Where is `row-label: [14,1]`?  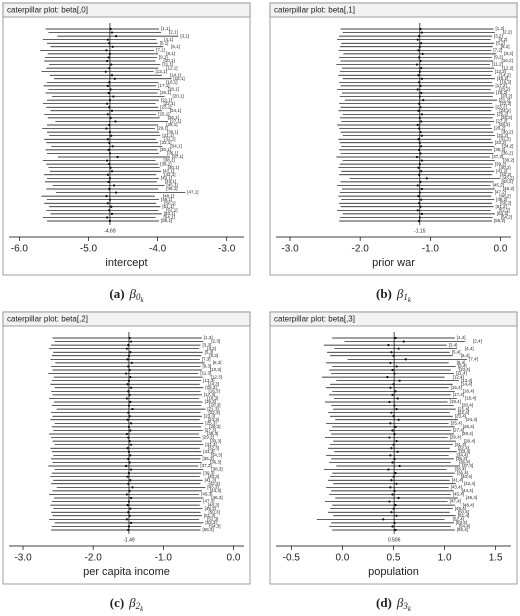 row-label: [14,1] is located at coordinates (175, 74).